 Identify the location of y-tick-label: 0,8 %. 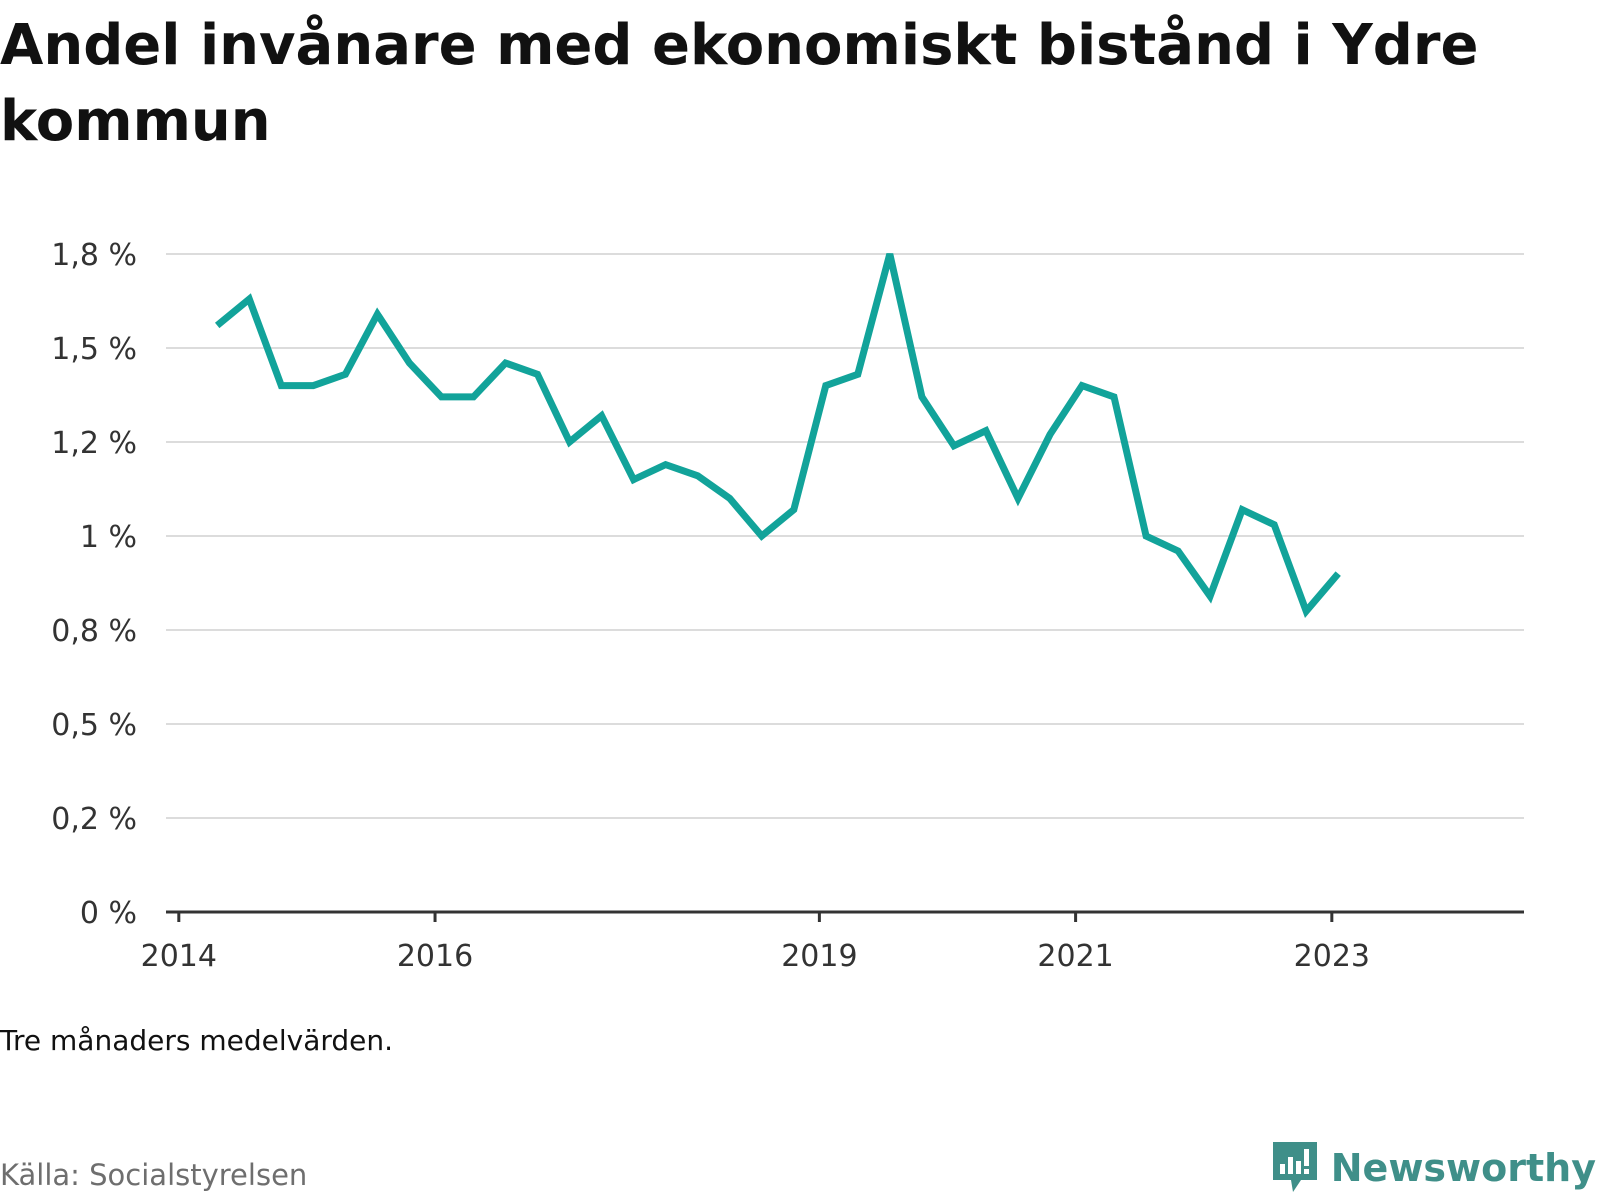
(94, 631).